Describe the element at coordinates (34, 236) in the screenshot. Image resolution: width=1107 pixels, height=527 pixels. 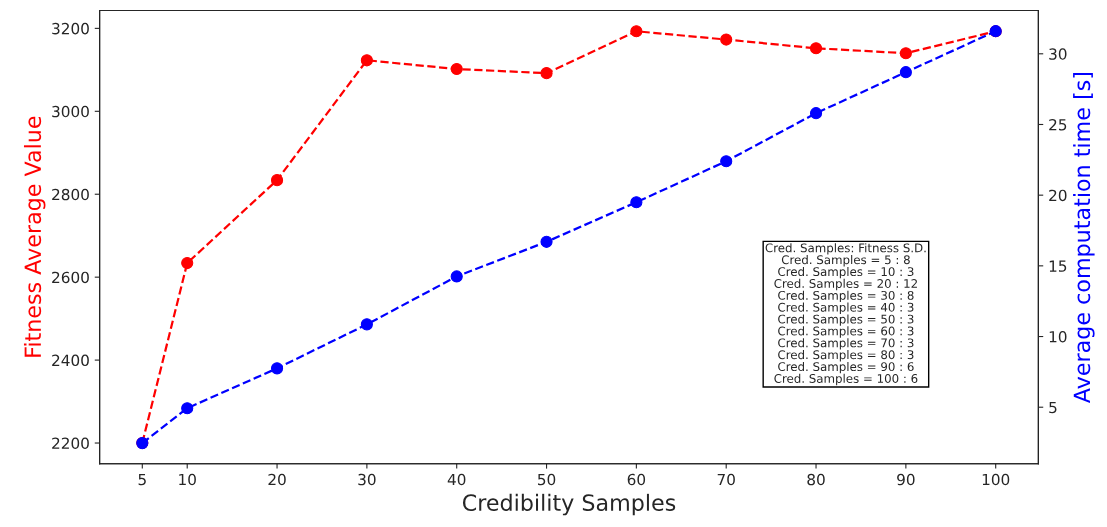
I see `y-axis-title: Fitness Average Value` at that location.